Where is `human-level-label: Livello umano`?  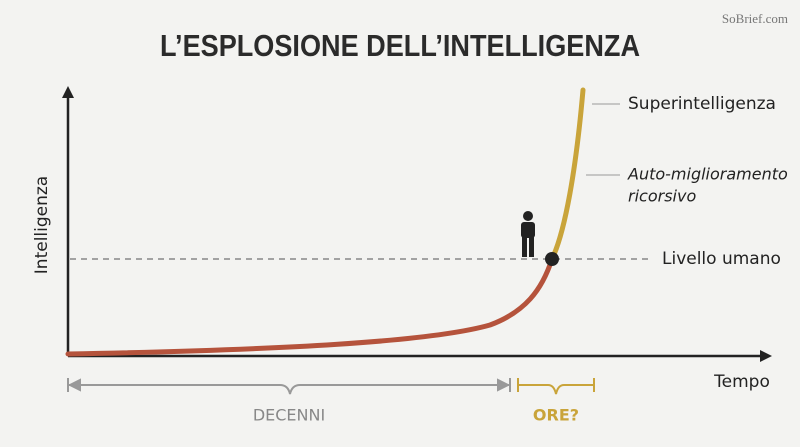 human-level-label: Livello umano is located at coordinates (721, 259).